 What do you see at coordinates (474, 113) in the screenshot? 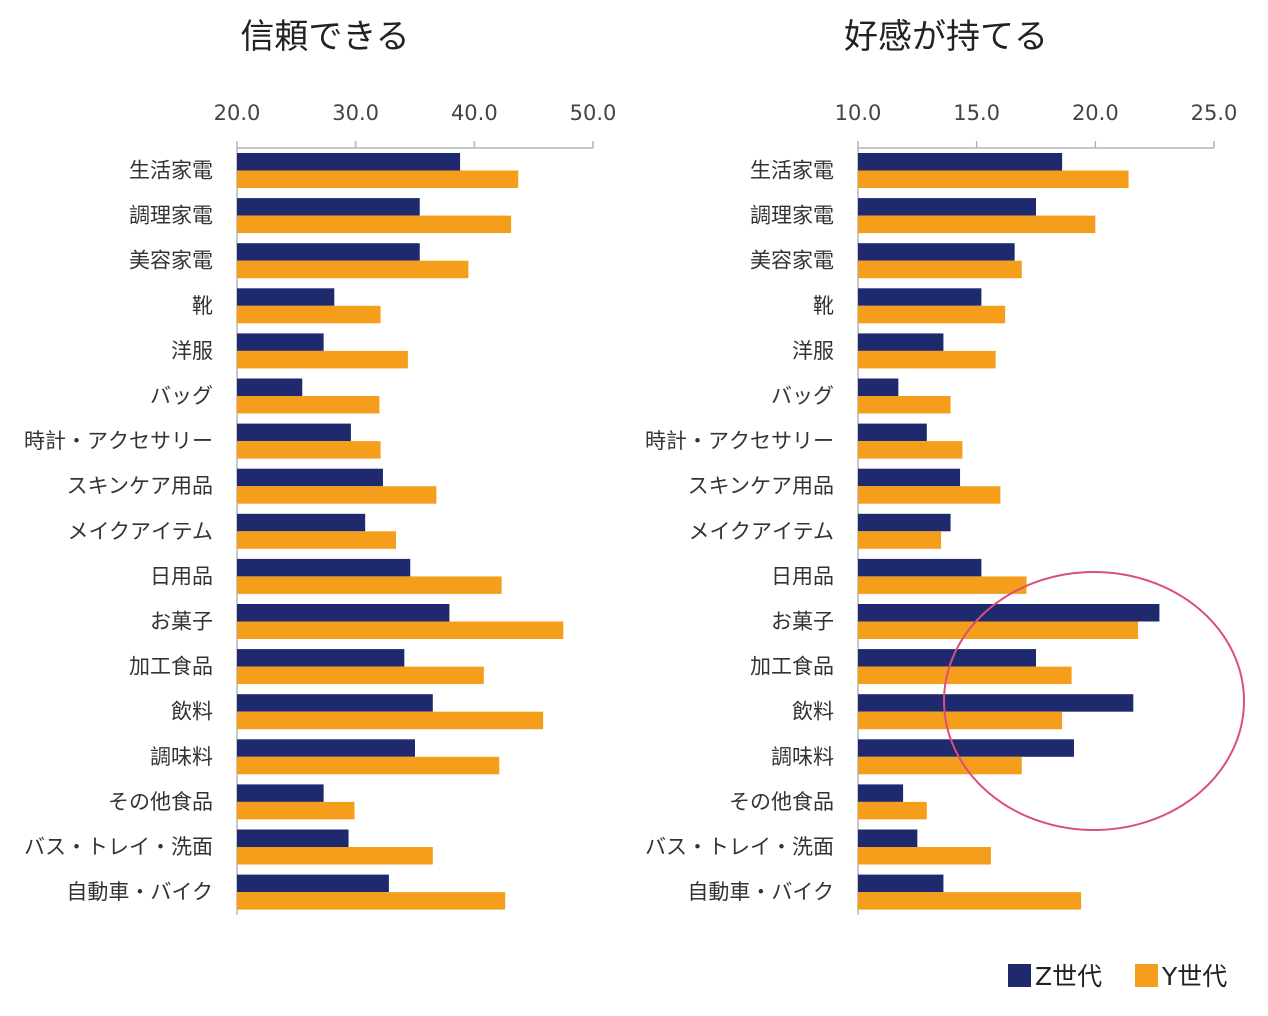
I see `x-tick-label: 40.0` at bounding box center [474, 113].